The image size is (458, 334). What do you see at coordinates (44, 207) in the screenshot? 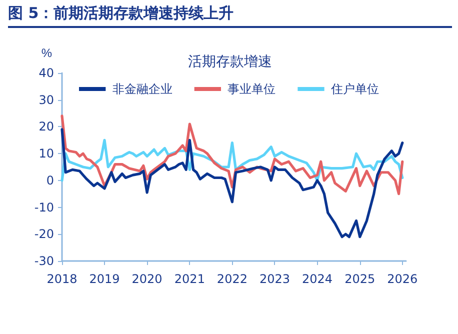
I see `y-tick-label: -10` at bounding box center [44, 207].